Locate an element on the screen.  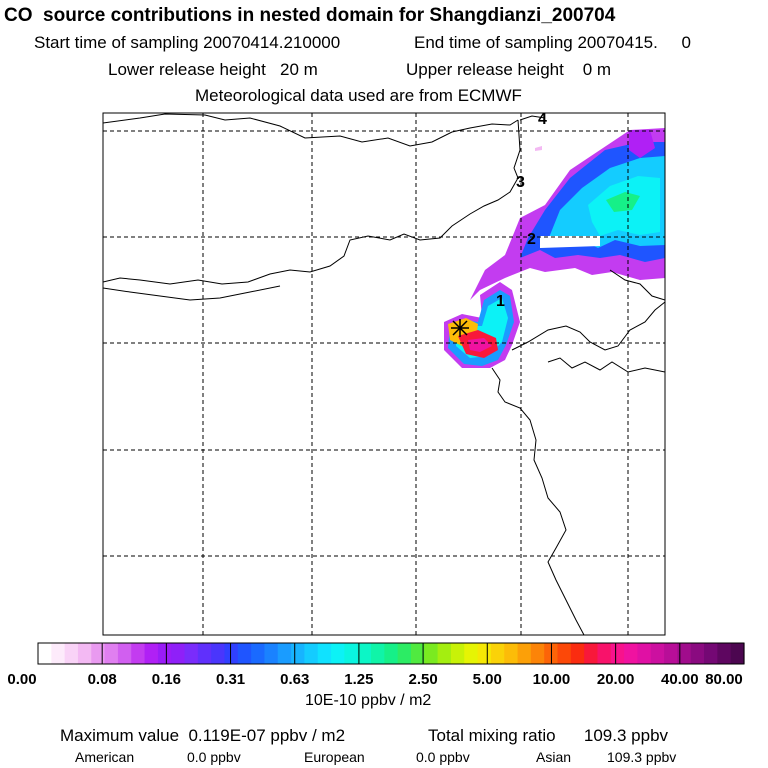
upper-release-height: Upper release height 0 m is located at coordinates (509, 69).